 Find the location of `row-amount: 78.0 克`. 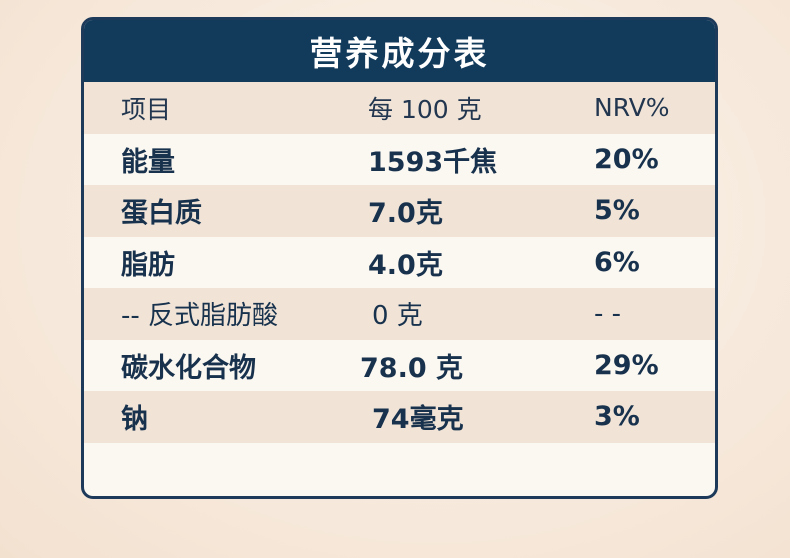

row-amount: 78.0 克 is located at coordinates (412, 368).